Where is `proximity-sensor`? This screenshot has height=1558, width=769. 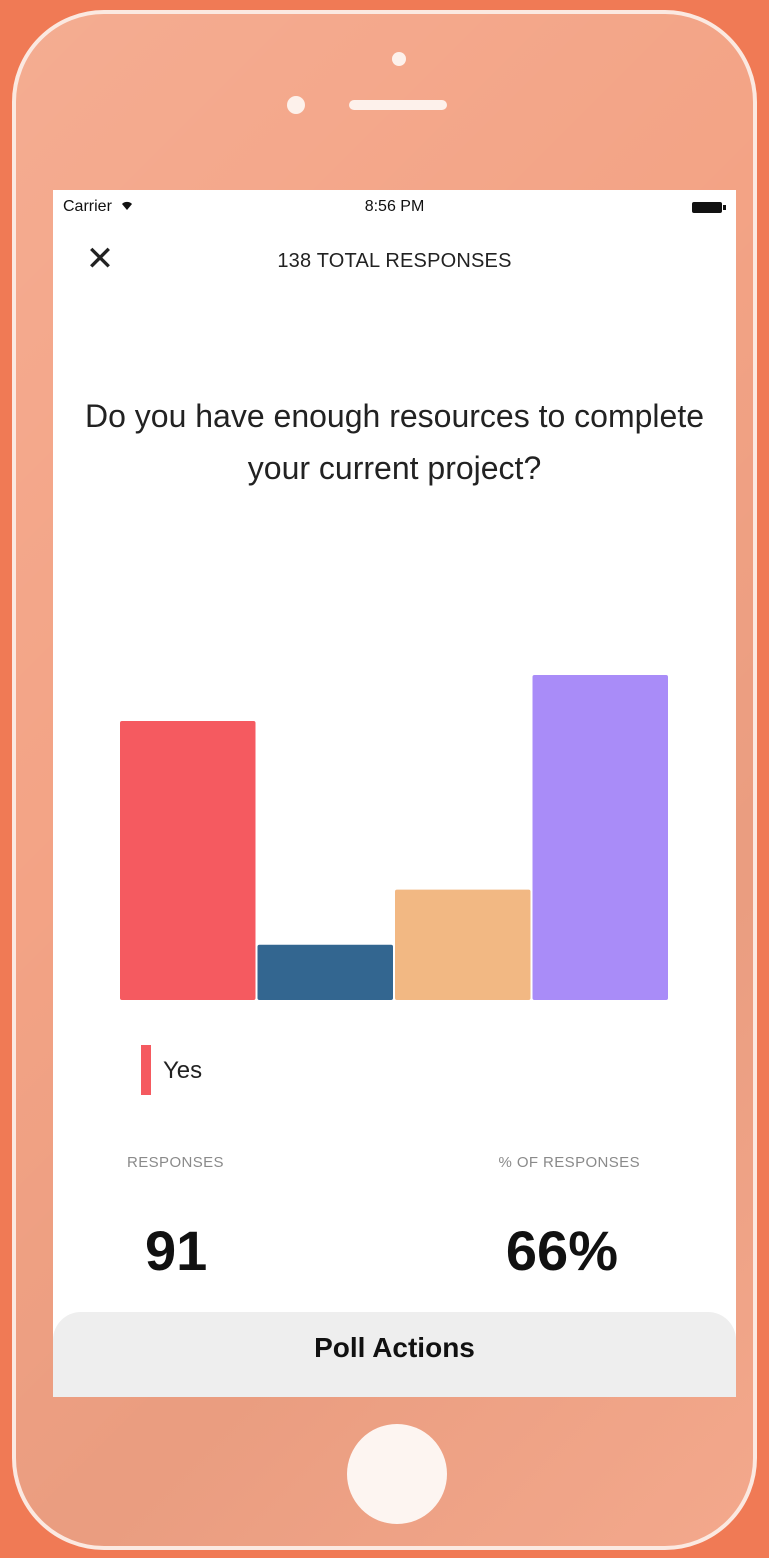 proximity-sensor is located at coordinates (296, 105).